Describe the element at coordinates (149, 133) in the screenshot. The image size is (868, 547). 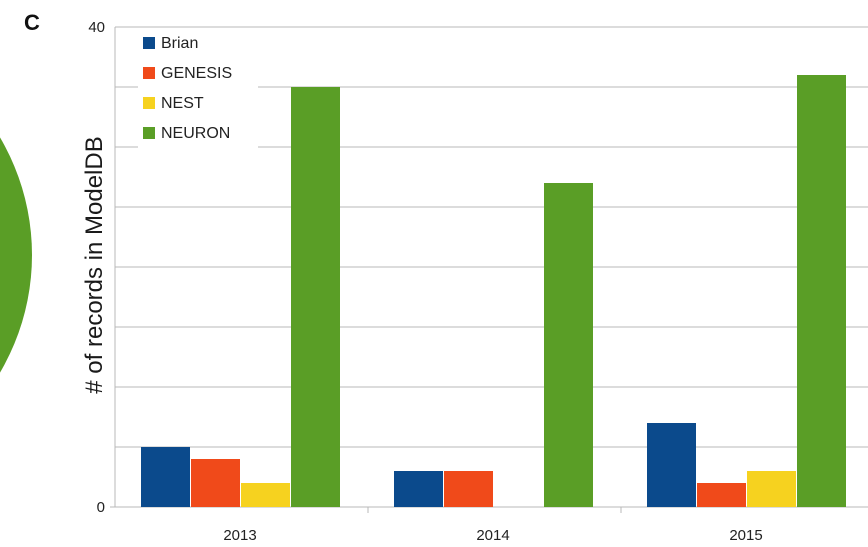
I see `legend-swatch-neuron` at that location.